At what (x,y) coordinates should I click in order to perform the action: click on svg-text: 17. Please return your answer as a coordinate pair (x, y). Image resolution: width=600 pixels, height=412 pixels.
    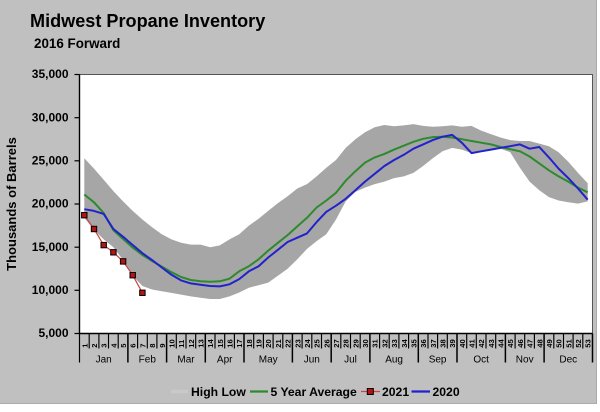
    Looking at the image, I should click on (239, 343).